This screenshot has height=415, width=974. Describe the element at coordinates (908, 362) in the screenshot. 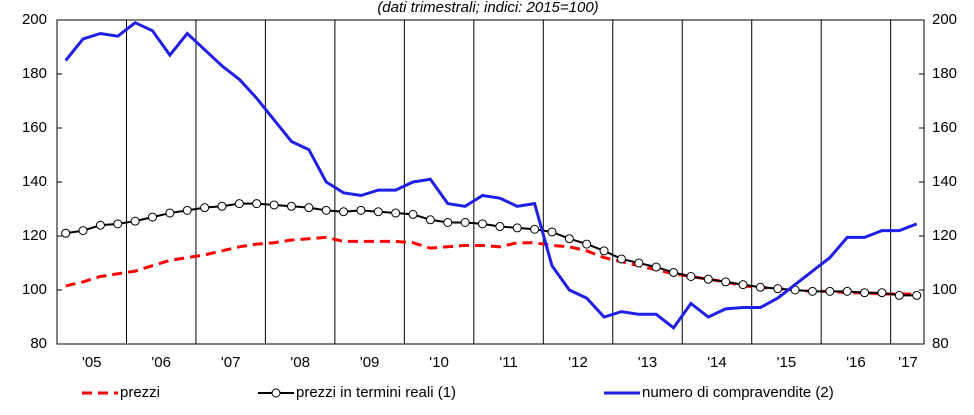

I see `x-tick-label: '17` at that location.